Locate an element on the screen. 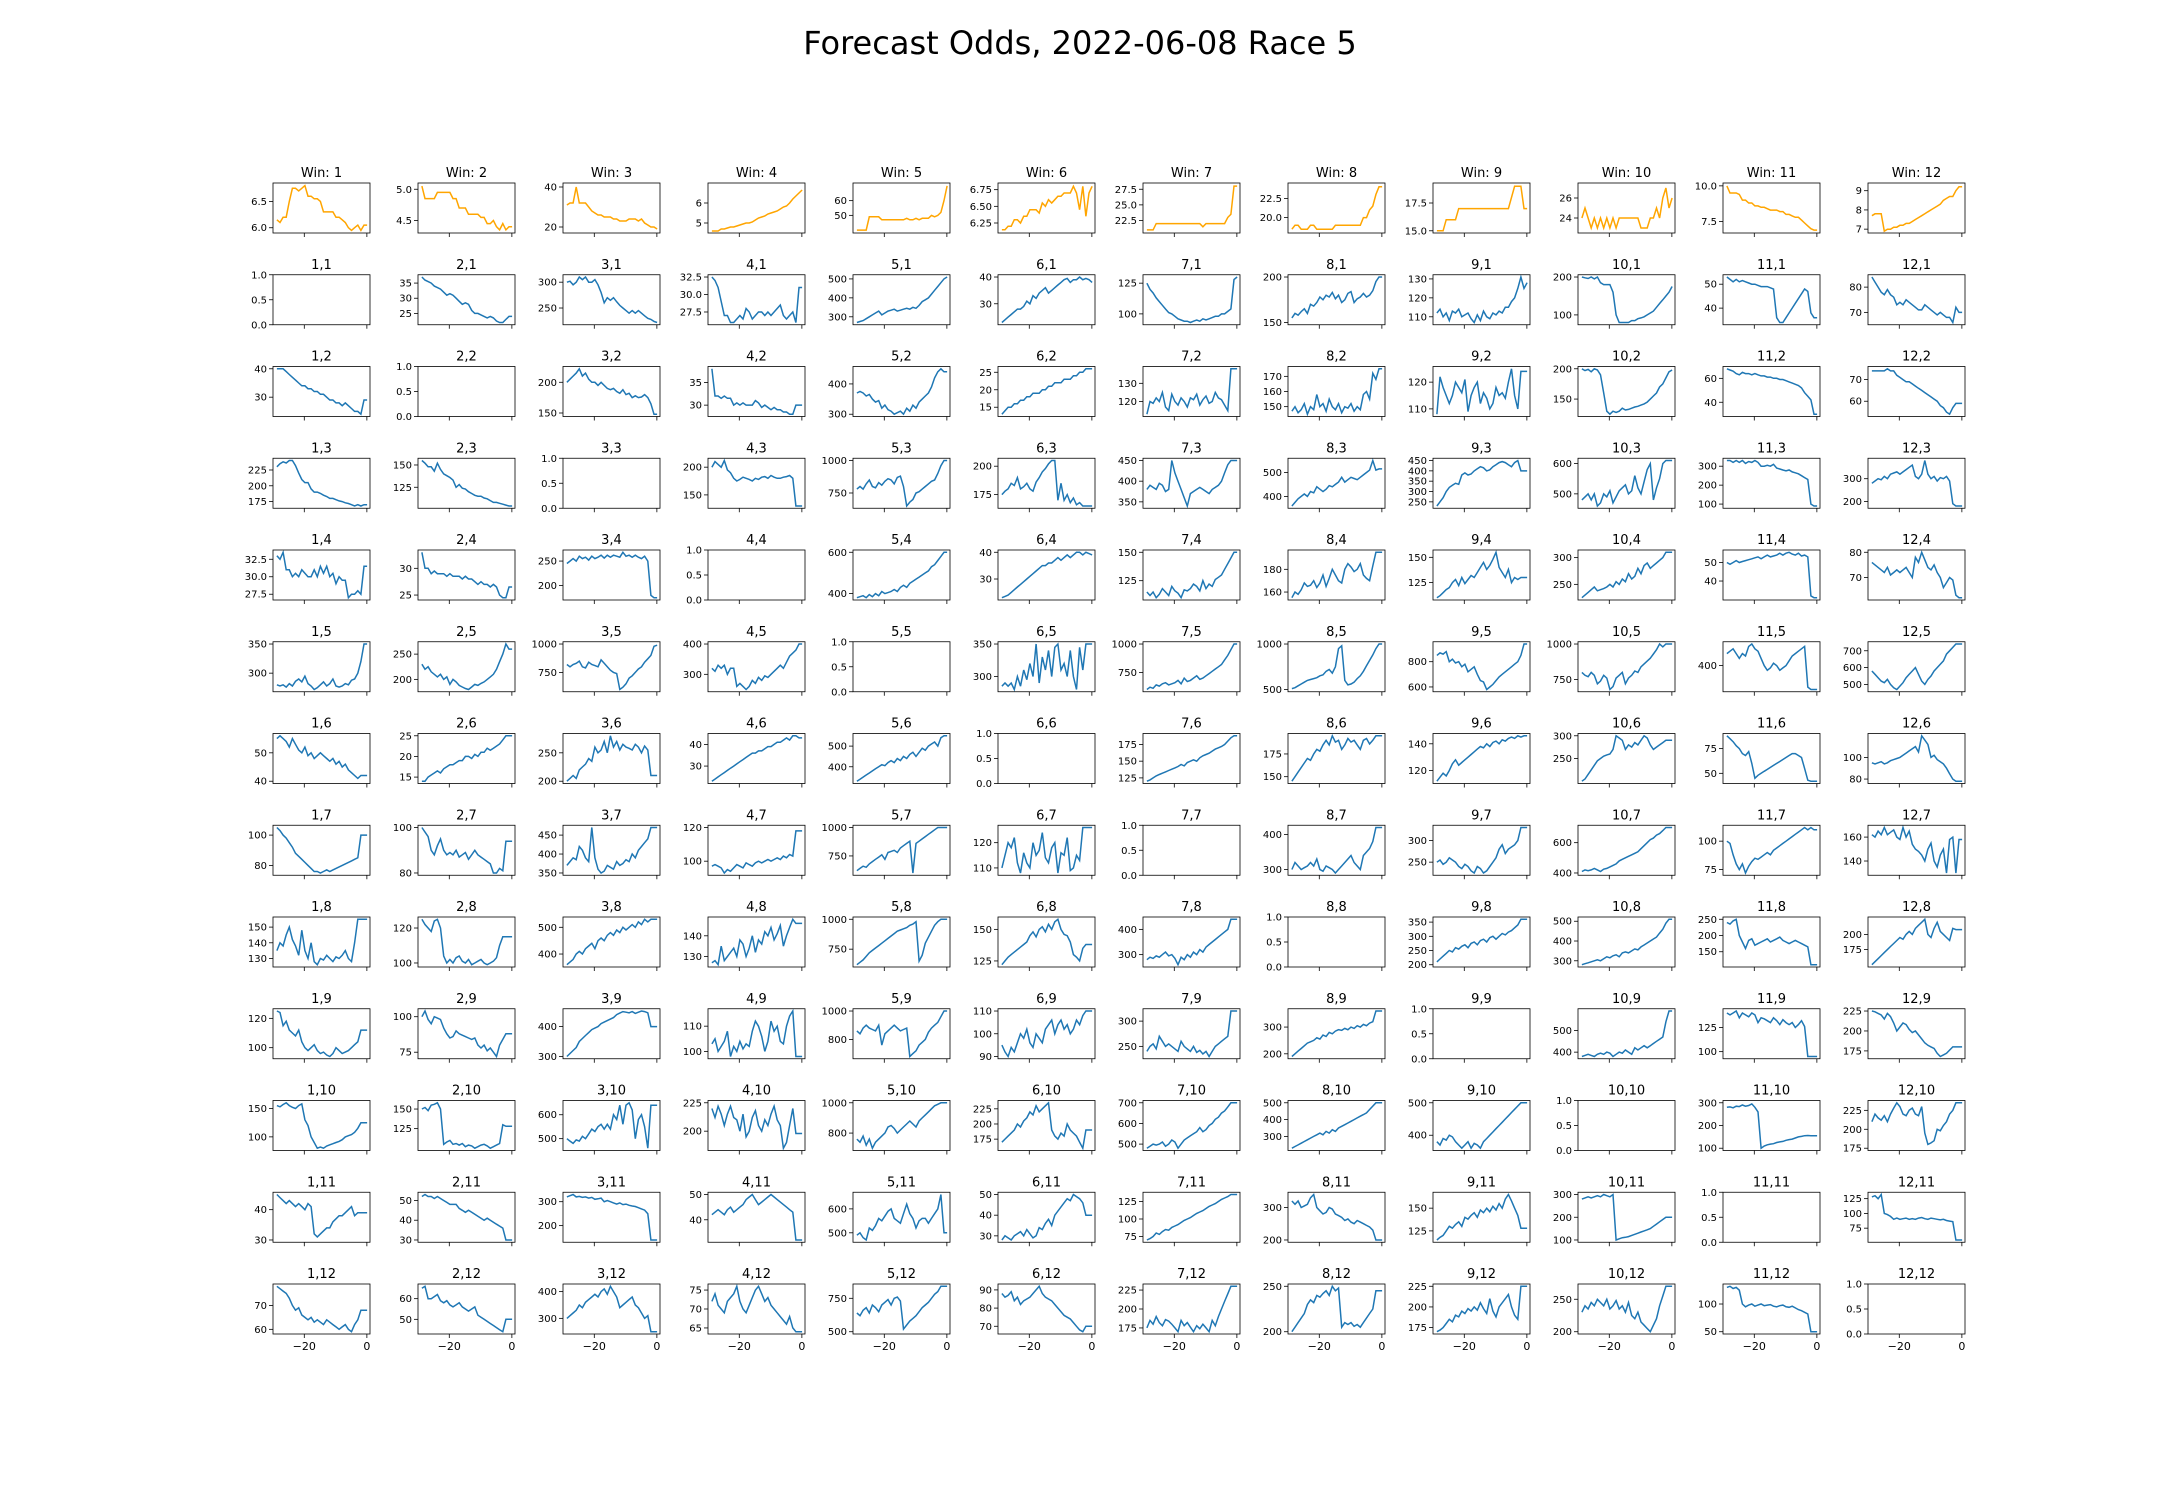 The width and height of the screenshot is (2160, 1512). subplot-pair-3-3: 3,3 0.0 0.5 1.0 is located at coordinates (601, 478).